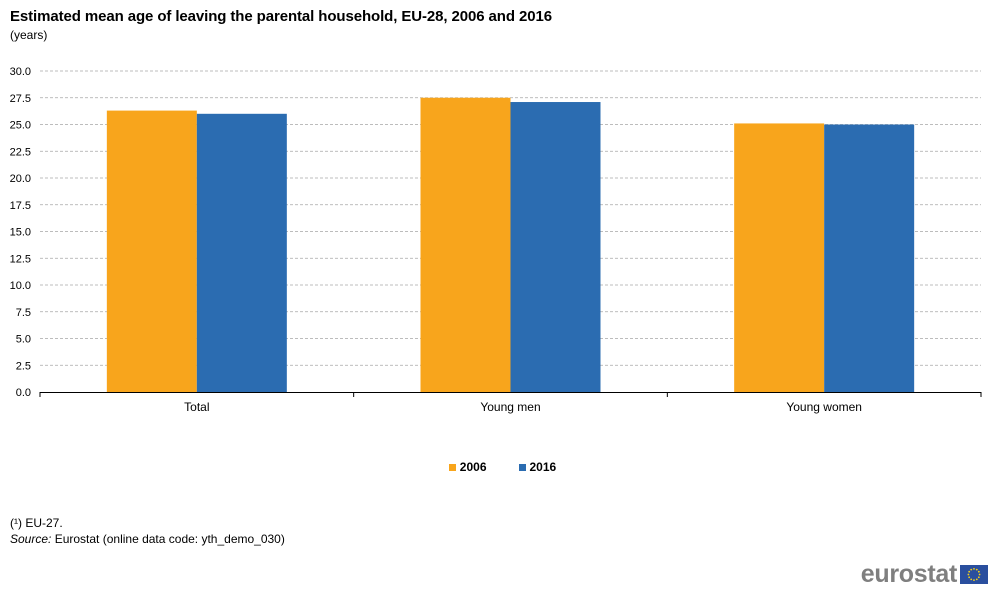  I want to click on eu-flag-icon, so click(974, 574).